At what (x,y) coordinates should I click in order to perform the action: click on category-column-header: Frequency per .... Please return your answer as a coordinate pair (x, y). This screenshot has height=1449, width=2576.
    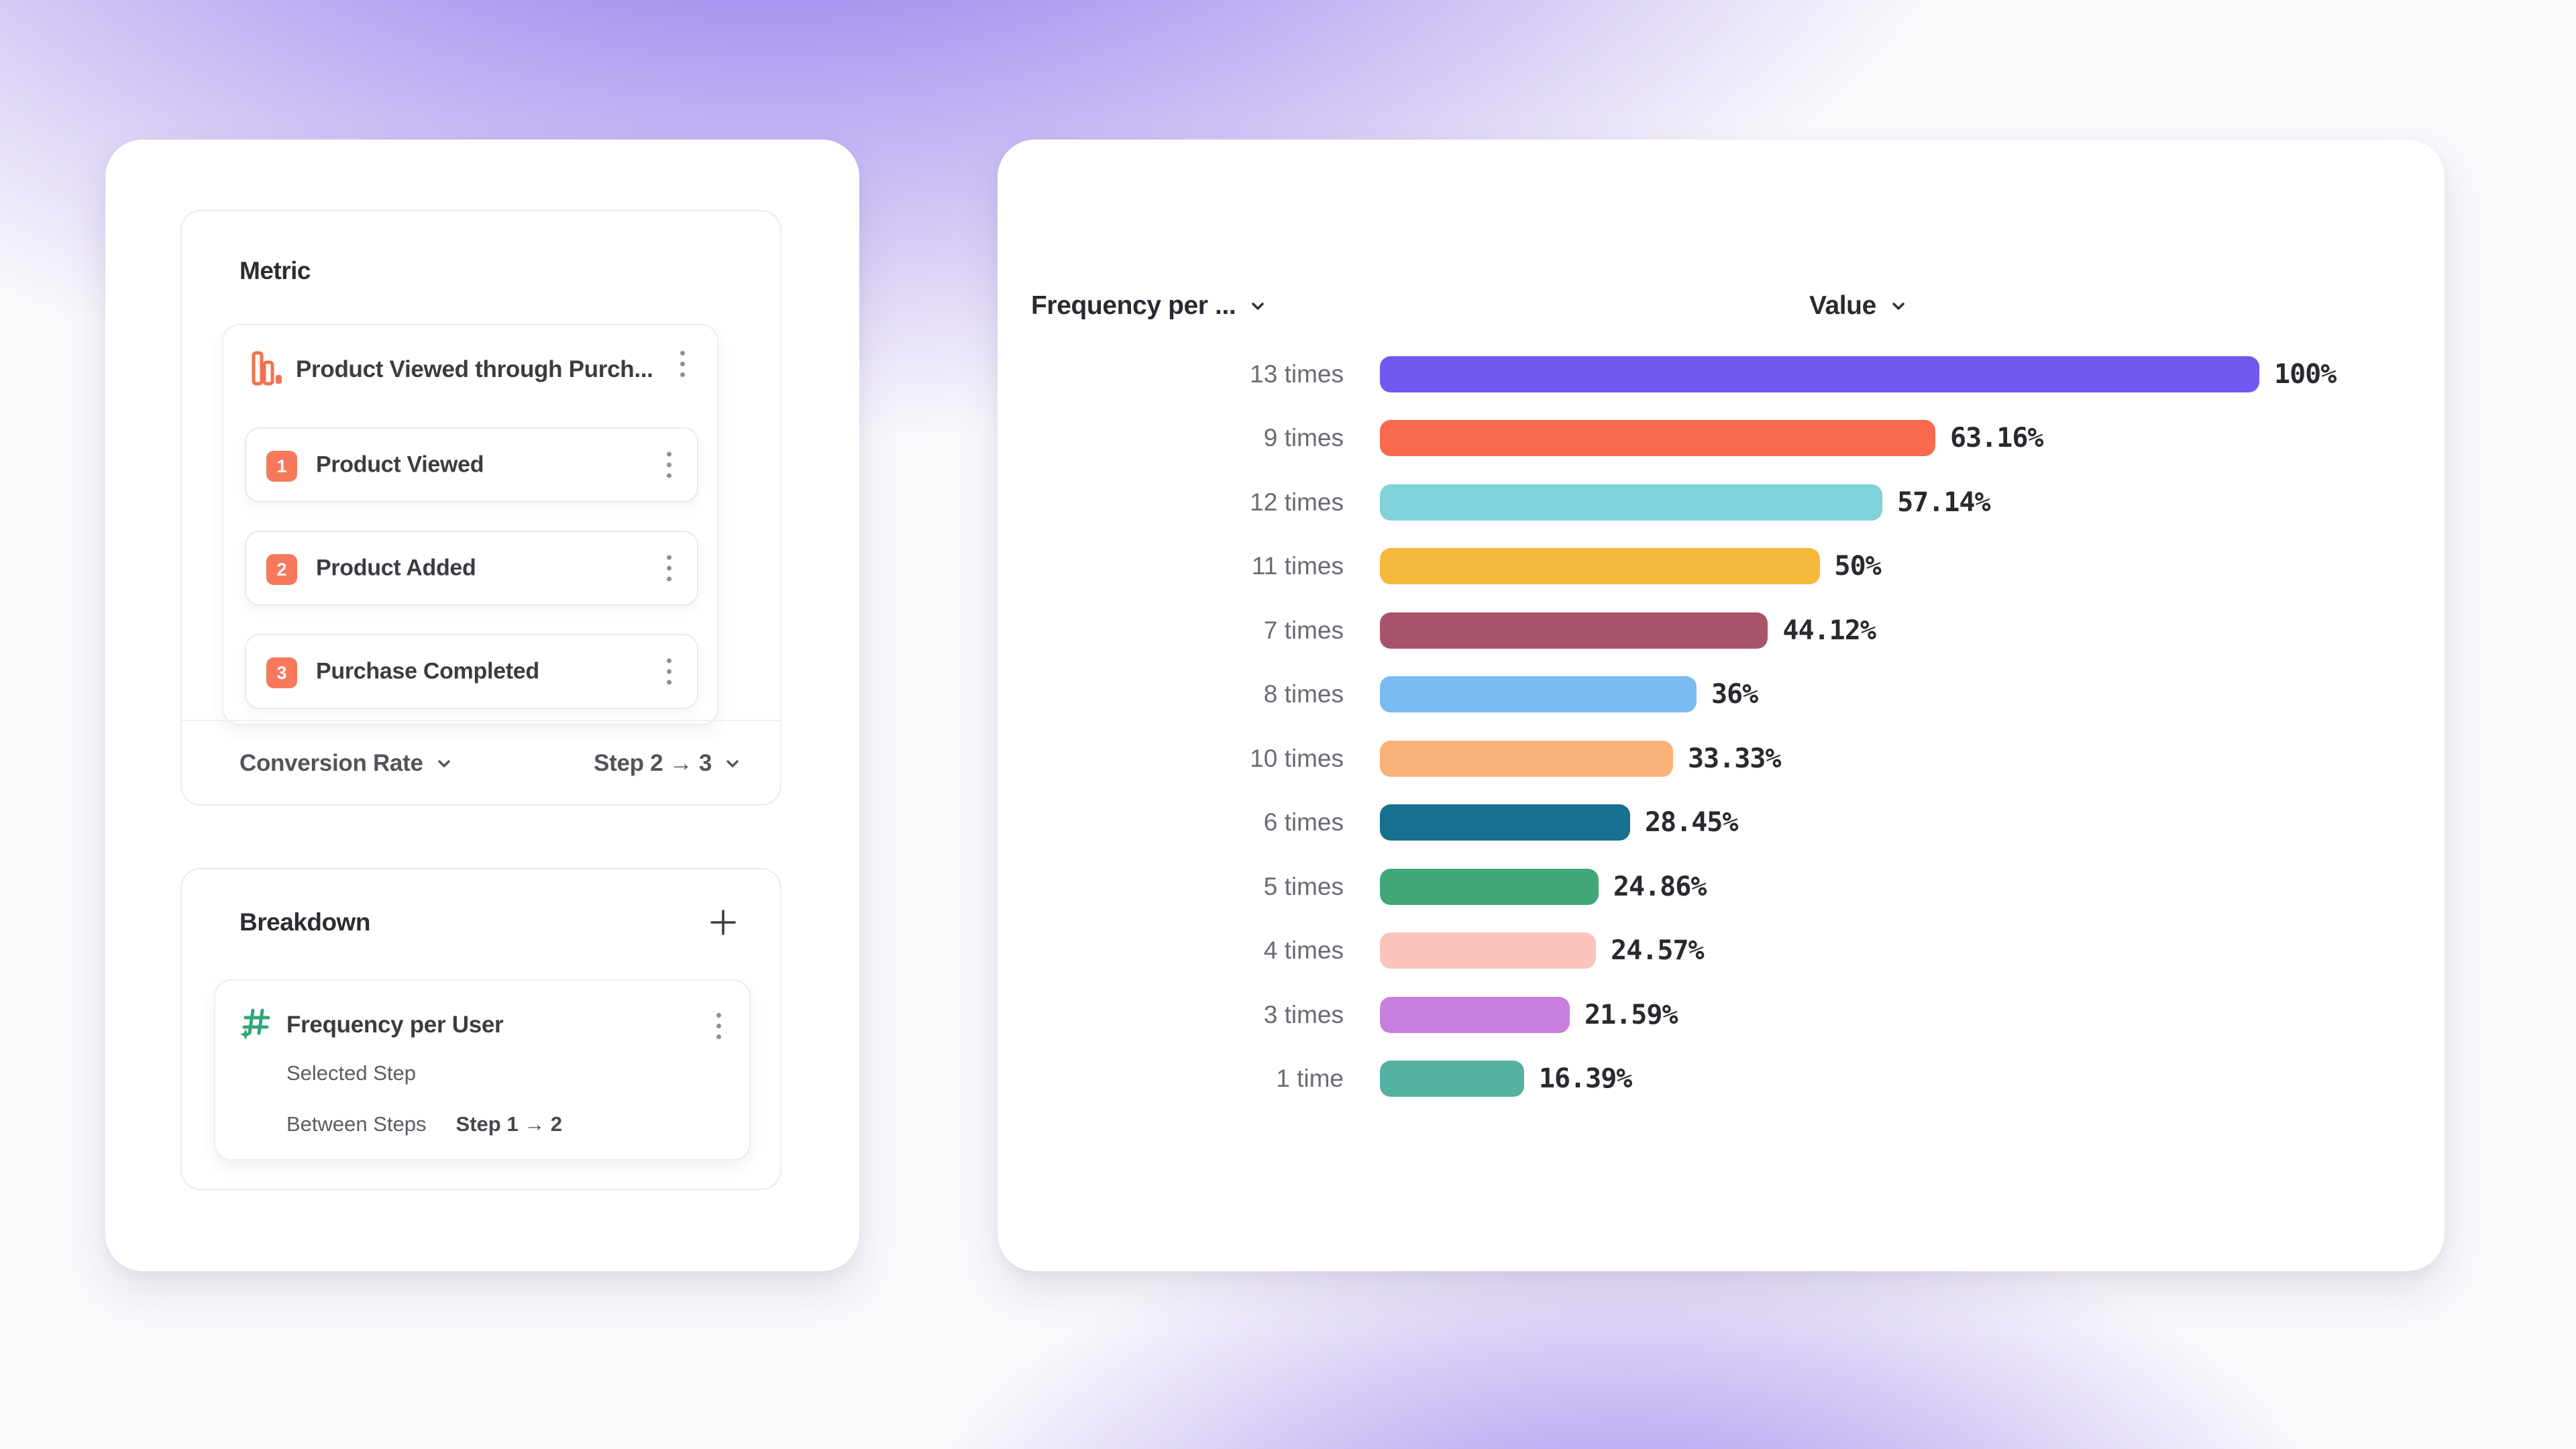
    Looking at the image, I should click on (1149, 306).